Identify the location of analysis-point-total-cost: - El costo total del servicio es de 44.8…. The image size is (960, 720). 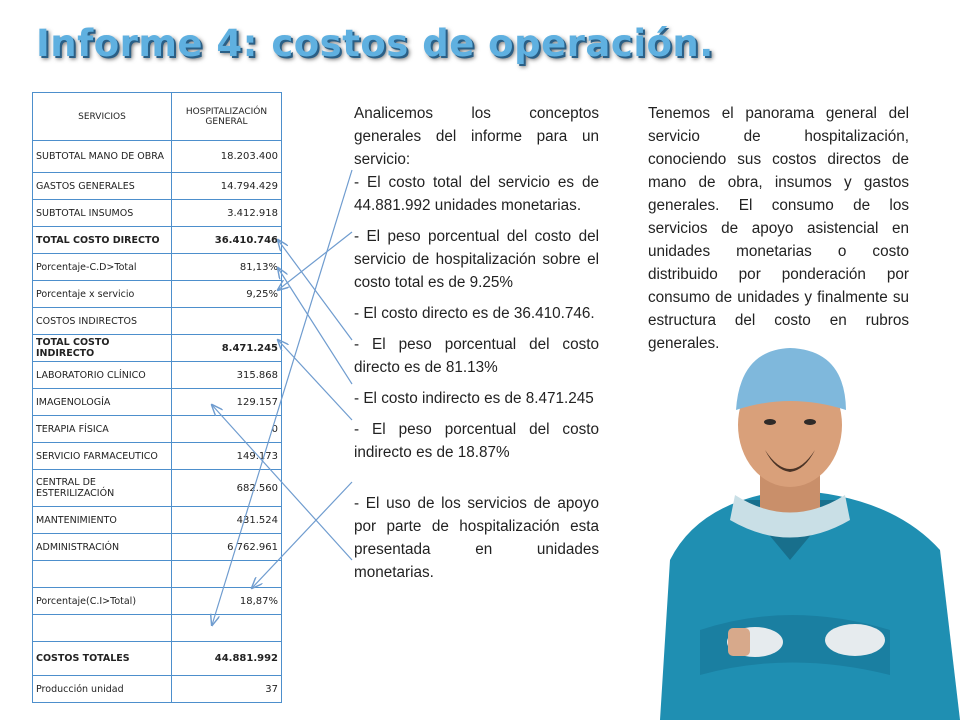
(476, 194).